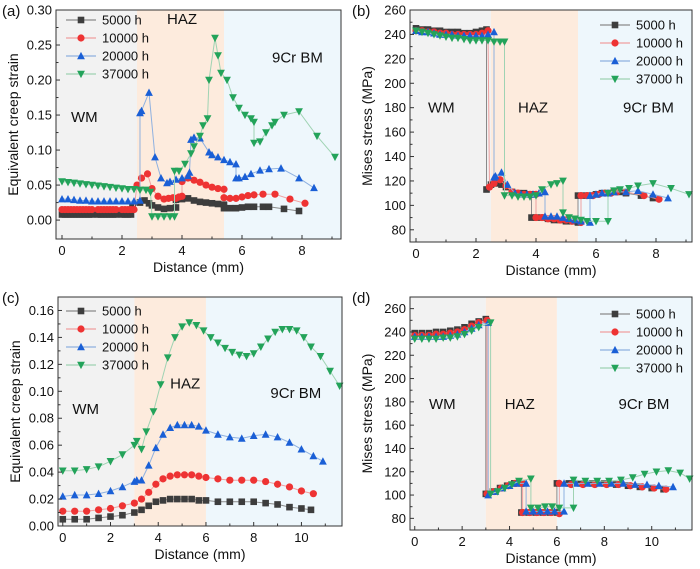 The image size is (700, 569). Describe the element at coordinates (395, 308) in the screenshot. I see `y-tick-label: 260` at that location.